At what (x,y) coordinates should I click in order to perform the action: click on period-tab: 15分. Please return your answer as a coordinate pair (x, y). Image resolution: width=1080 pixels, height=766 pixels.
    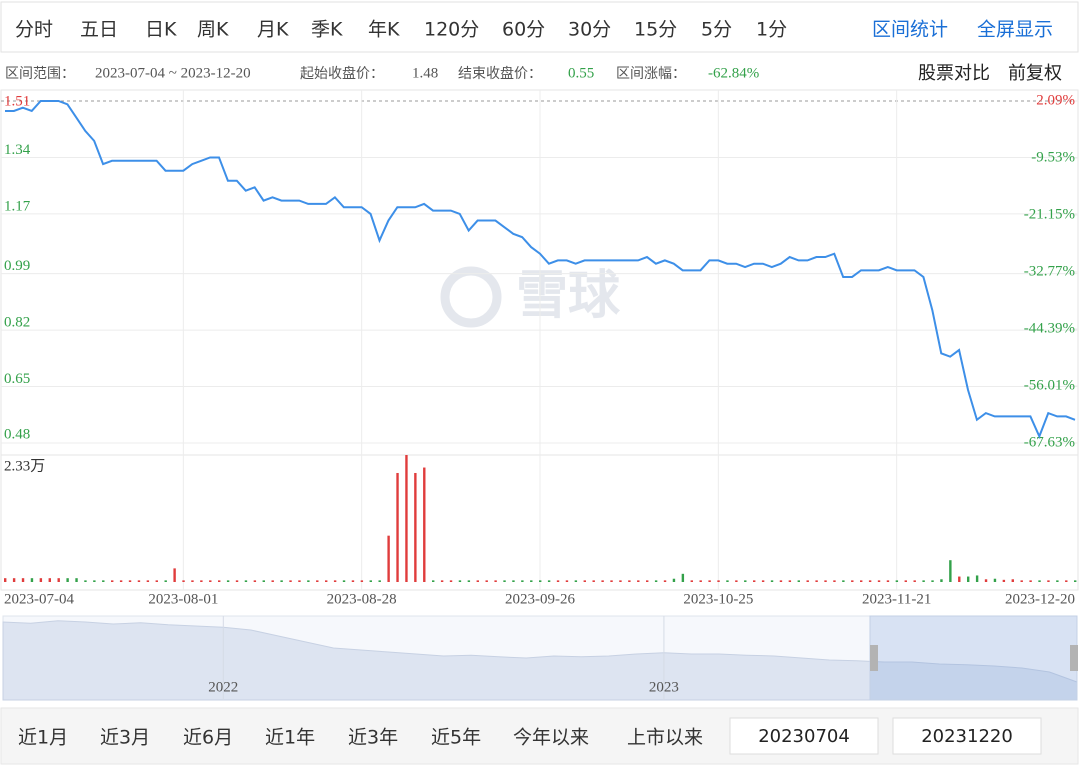
    Looking at the image, I should click on (655, 30).